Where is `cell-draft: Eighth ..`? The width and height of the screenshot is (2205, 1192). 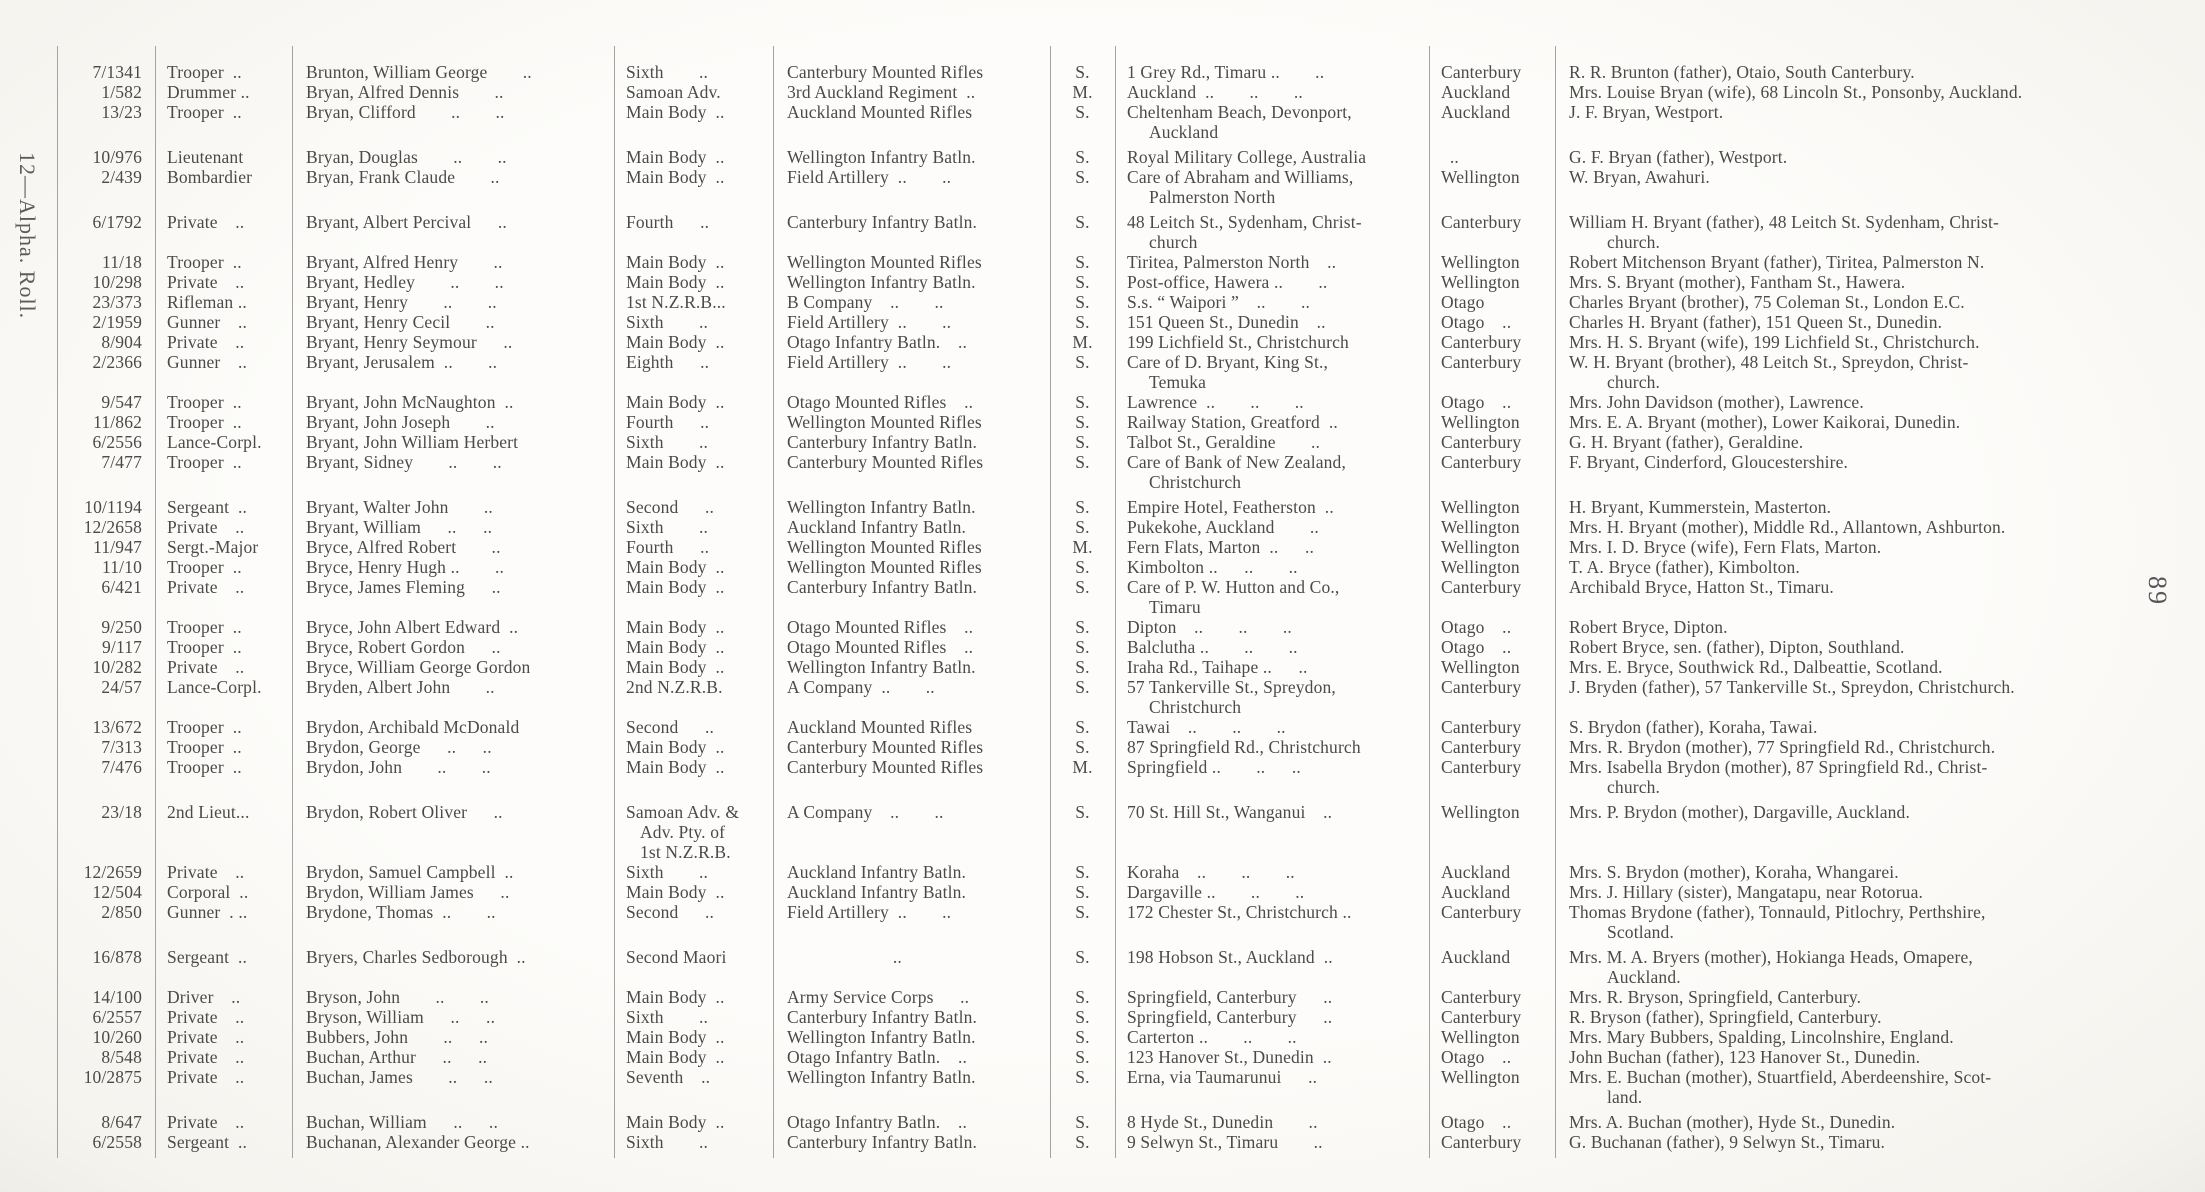
cell-draft: Eighth .. is located at coordinates (668, 362).